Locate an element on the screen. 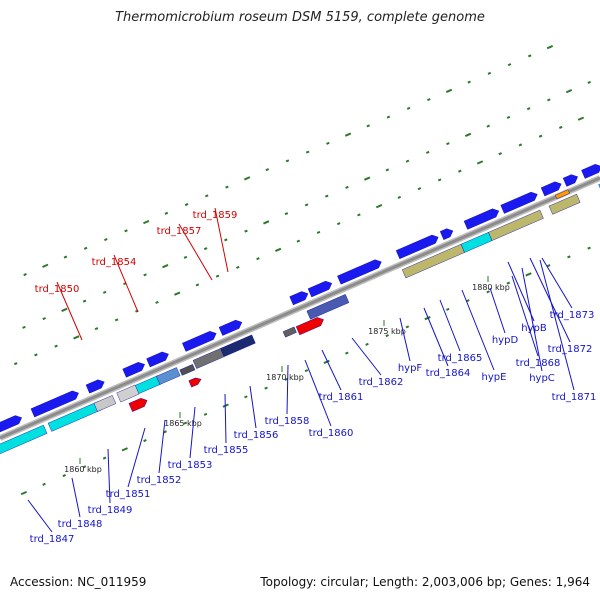 The image size is (600, 600). position-tick-label: 1880 kbp is located at coordinates (491, 287).